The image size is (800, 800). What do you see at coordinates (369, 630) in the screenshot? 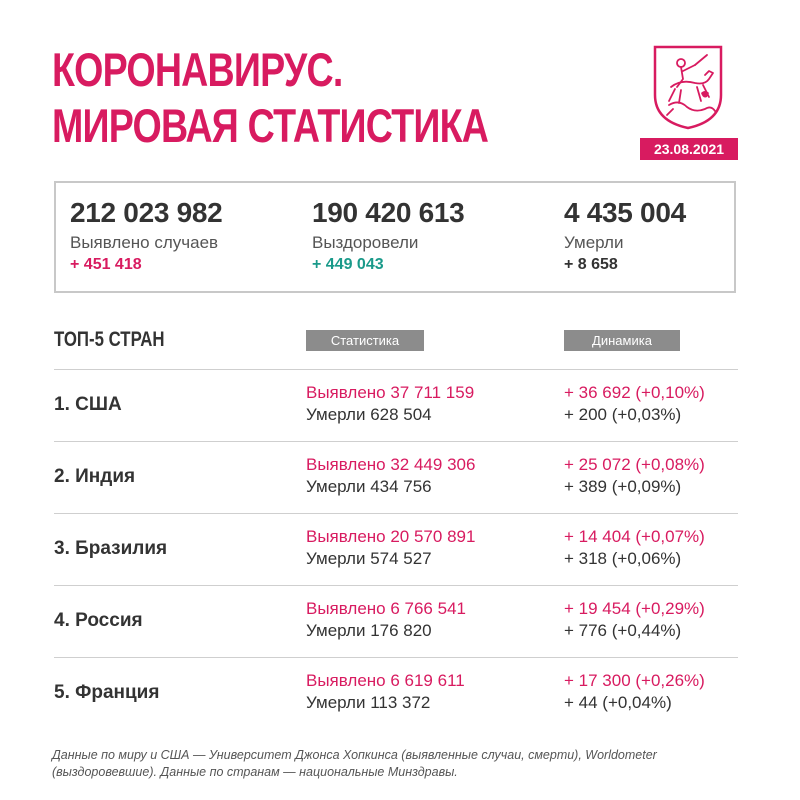
I see `country-deaths: Умерли 176 820` at bounding box center [369, 630].